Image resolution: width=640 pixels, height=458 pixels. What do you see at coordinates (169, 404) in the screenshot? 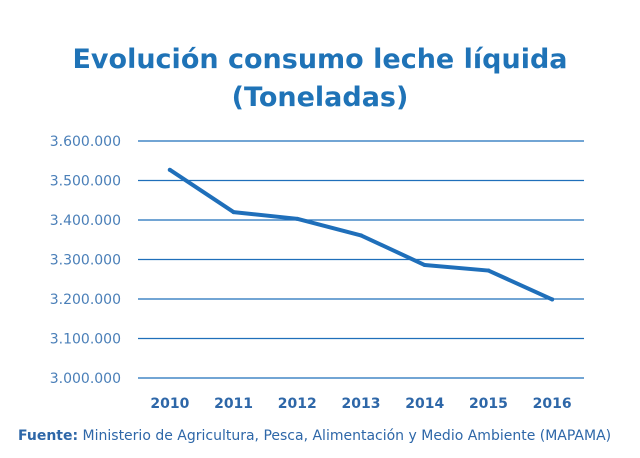
I see `x-tick-label: 2010` at bounding box center [169, 404].